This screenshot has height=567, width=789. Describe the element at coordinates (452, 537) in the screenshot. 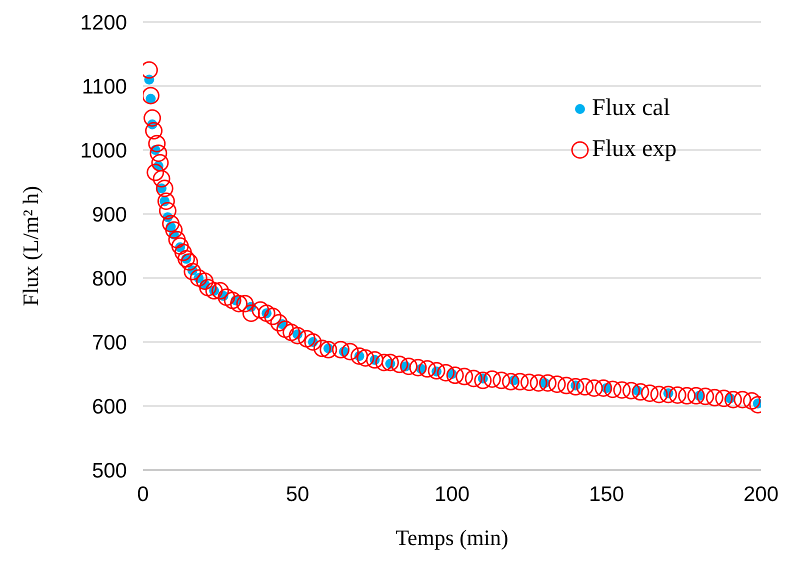

I see `x-axis-title: Temps (min)` at that location.